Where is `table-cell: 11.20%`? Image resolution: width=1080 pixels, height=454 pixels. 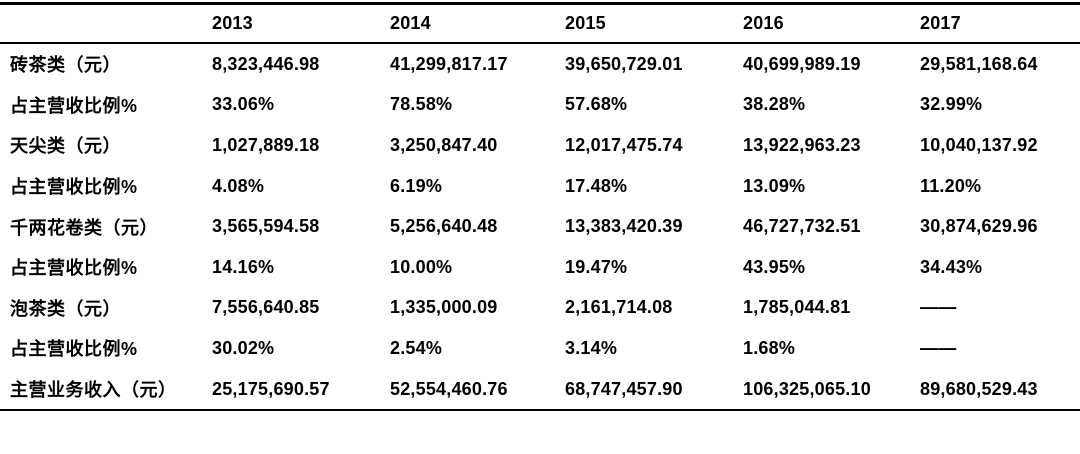
table-cell: 11.20% is located at coordinates (951, 185).